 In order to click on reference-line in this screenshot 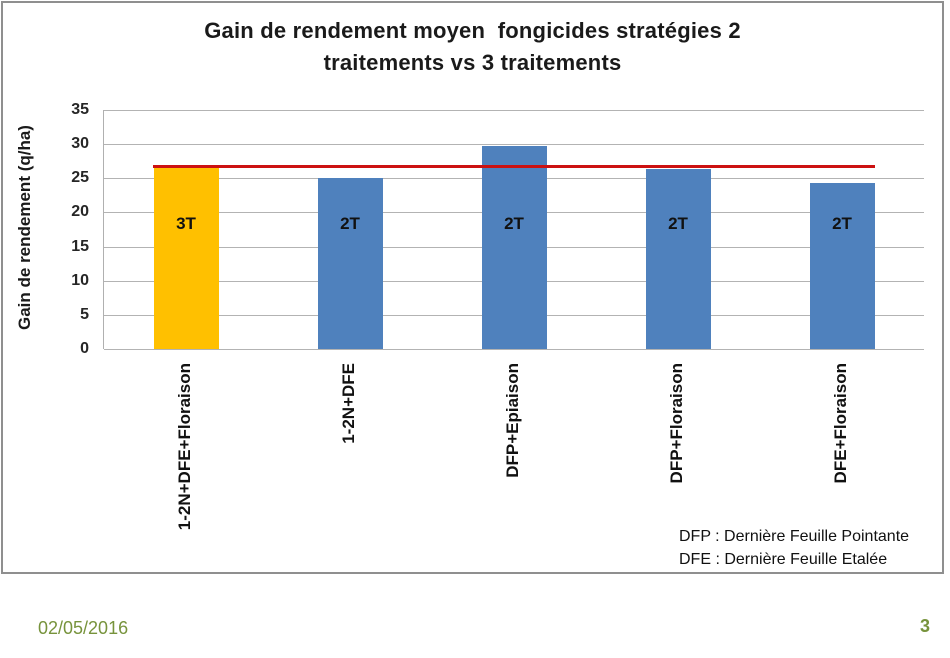, I will do `click(514, 167)`.